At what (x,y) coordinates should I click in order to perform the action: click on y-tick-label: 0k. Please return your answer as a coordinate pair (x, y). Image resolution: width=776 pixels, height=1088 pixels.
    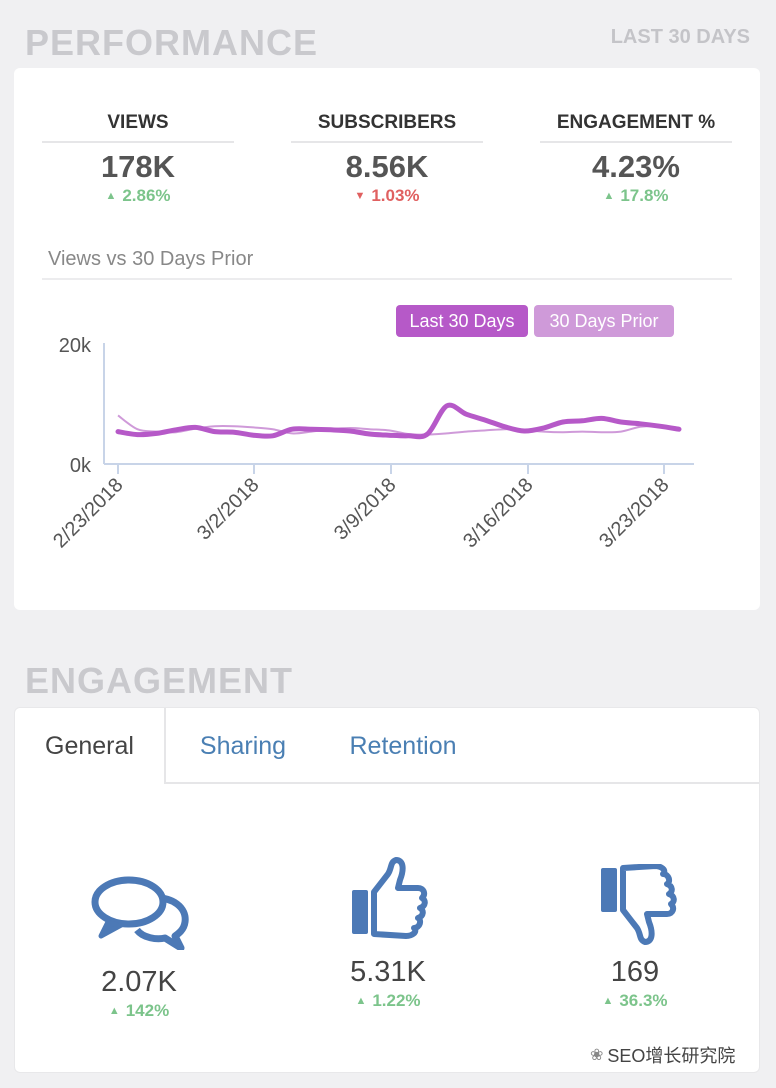
    Looking at the image, I should click on (81, 466).